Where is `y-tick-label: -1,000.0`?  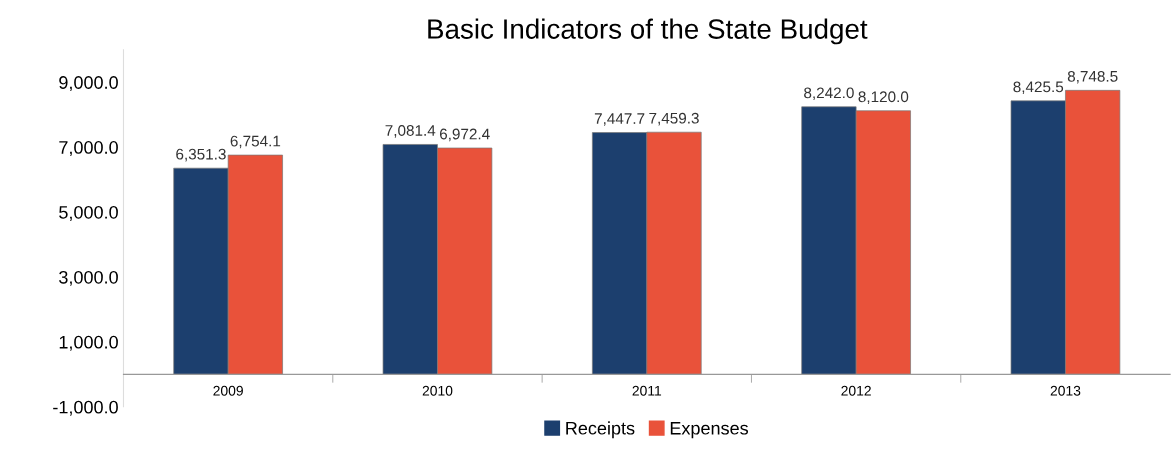
y-tick-label: -1,000.0 is located at coordinates (85, 408).